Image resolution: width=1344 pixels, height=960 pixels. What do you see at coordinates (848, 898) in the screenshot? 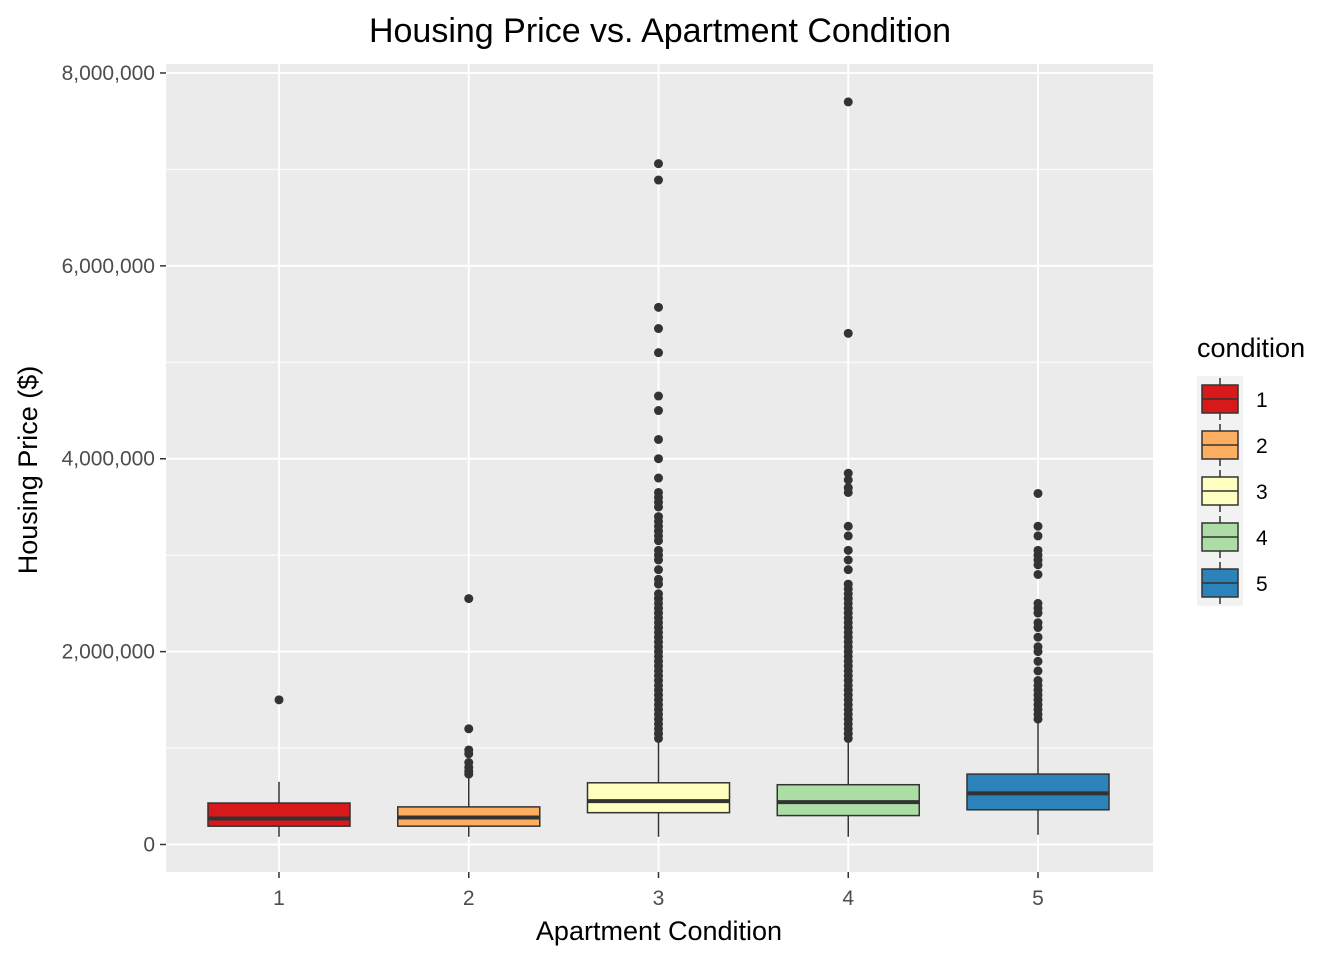
I see `x-tick-label: 4` at bounding box center [848, 898].